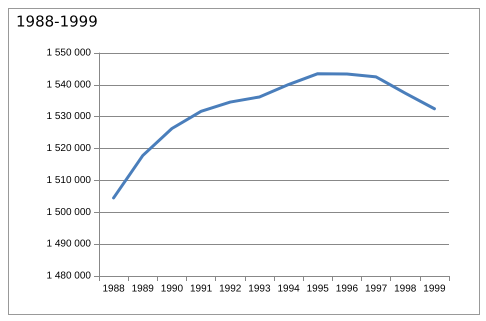 This screenshot has width=486, height=321. What do you see at coordinates (143, 289) in the screenshot?
I see `x-tick-label: 1989` at bounding box center [143, 289].